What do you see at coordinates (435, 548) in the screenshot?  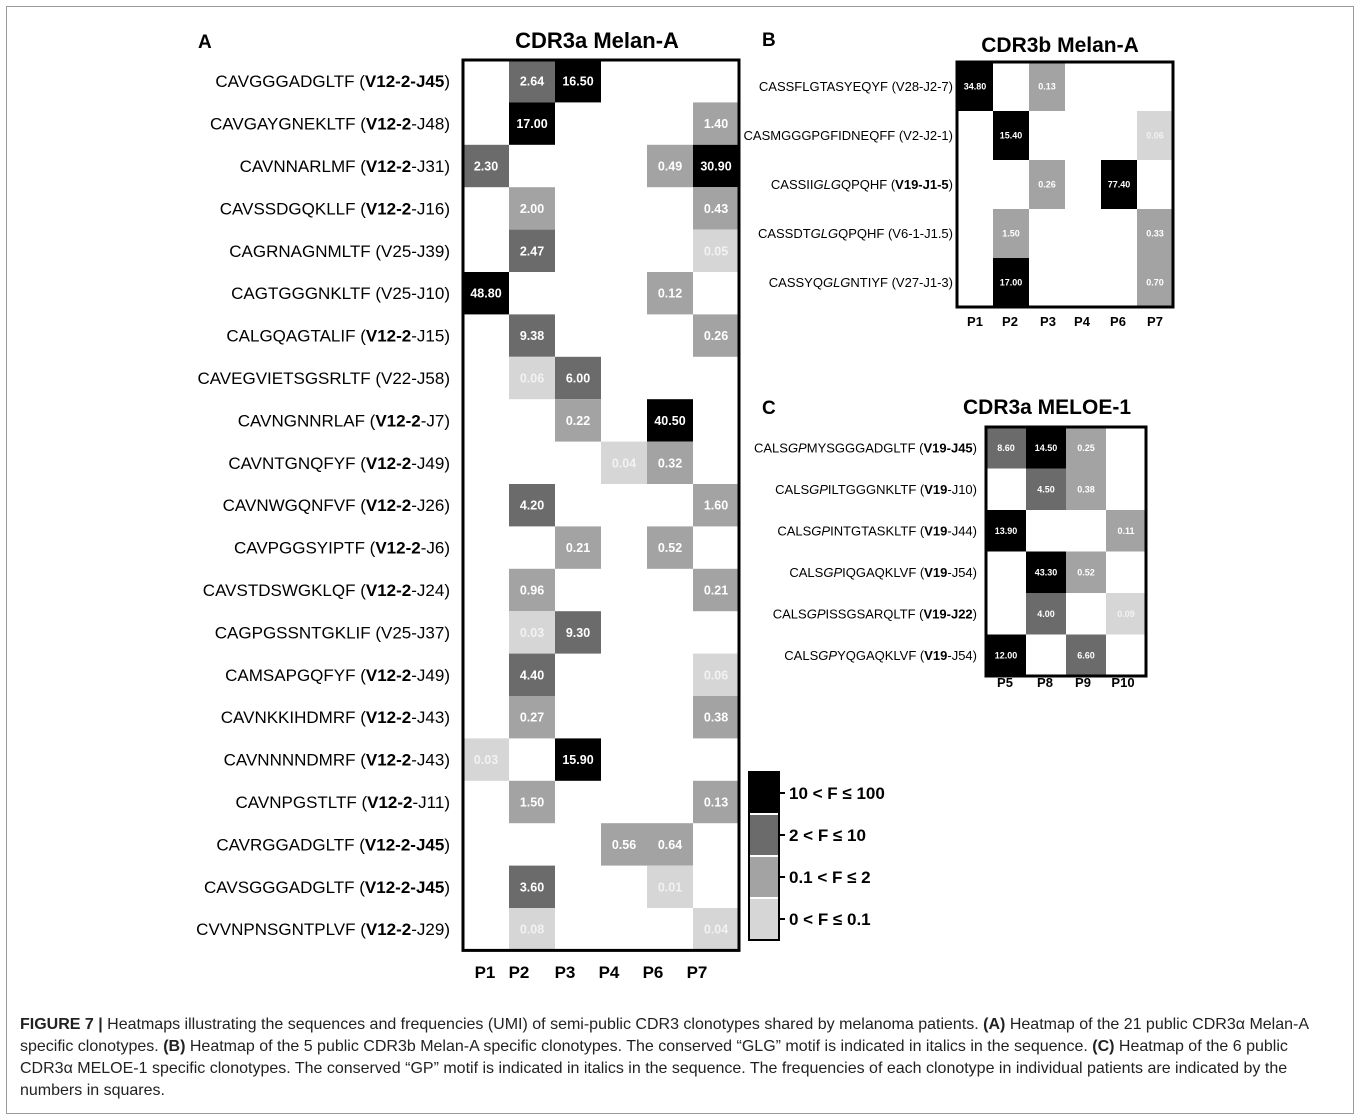 I see `row-label-segment: -J6)` at bounding box center [435, 548].